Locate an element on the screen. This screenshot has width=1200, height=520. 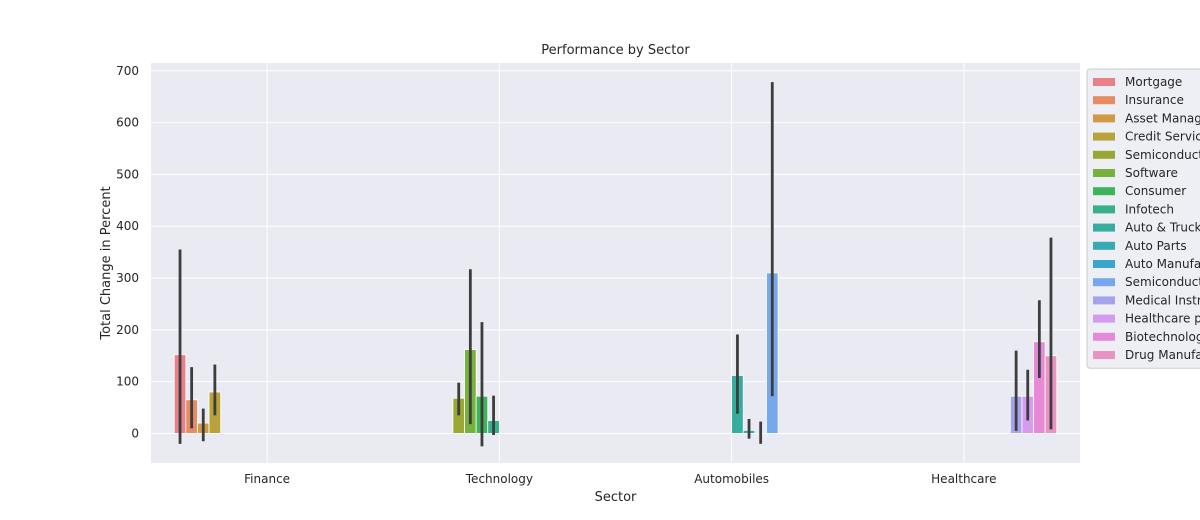
legend-label: Mortgage is located at coordinates (1153, 82).